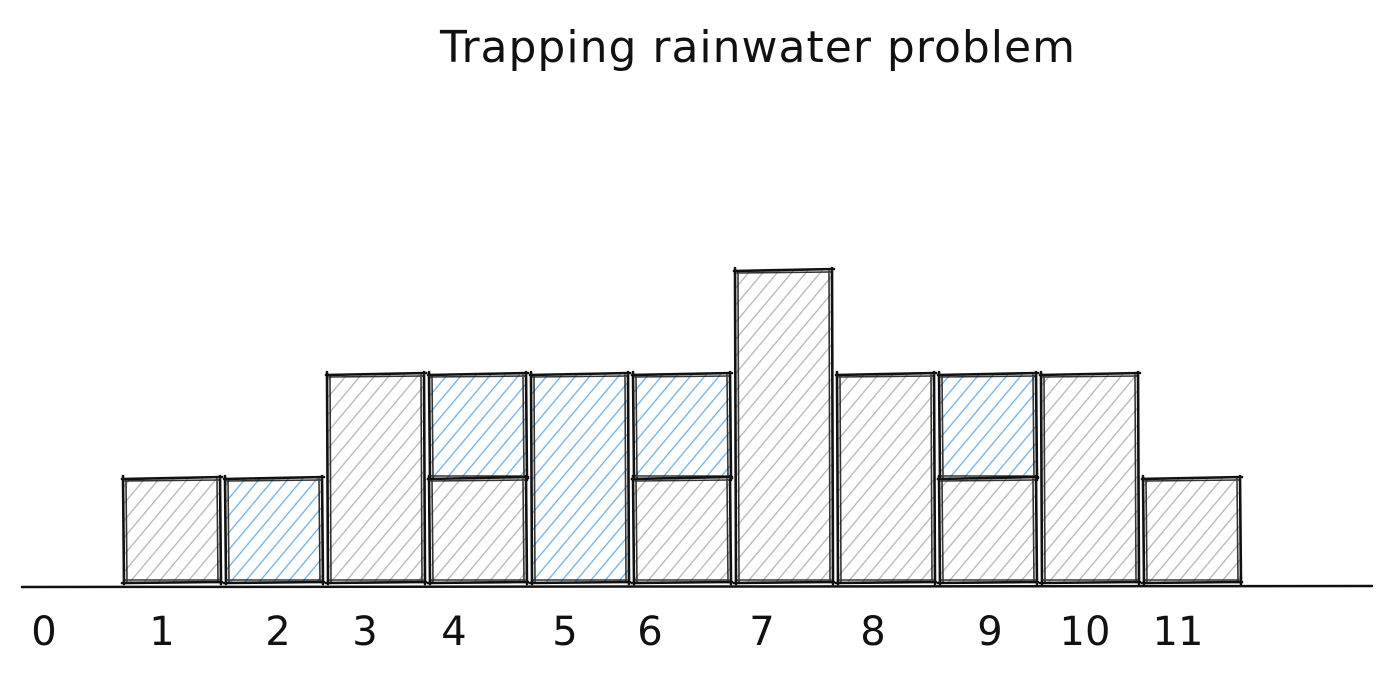 Image resolution: width=1400 pixels, height=688 pixels. What do you see at coordinates (697, 586) in the screenshot?
I see `ground-baseline` at bounding box center [697, 586].